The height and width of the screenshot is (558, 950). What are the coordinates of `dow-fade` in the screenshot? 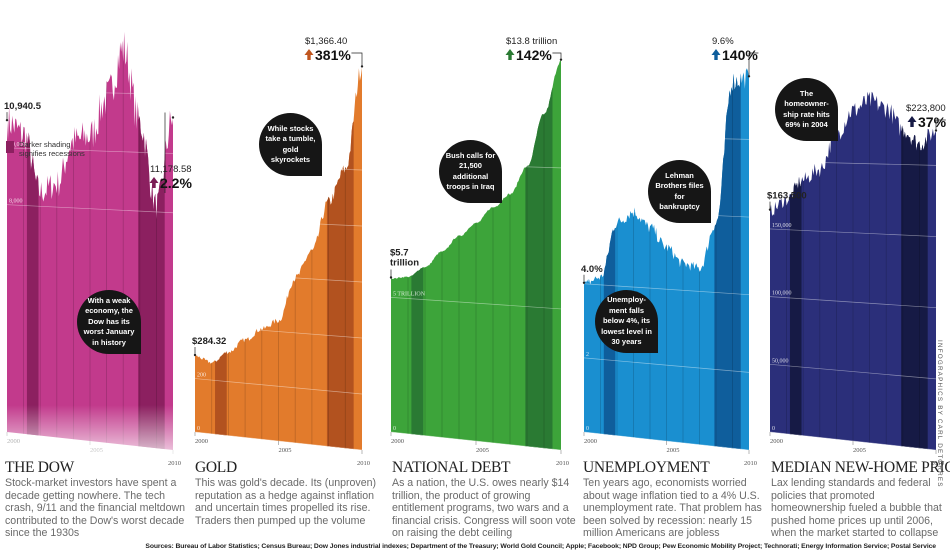 It's located at (91, 430).